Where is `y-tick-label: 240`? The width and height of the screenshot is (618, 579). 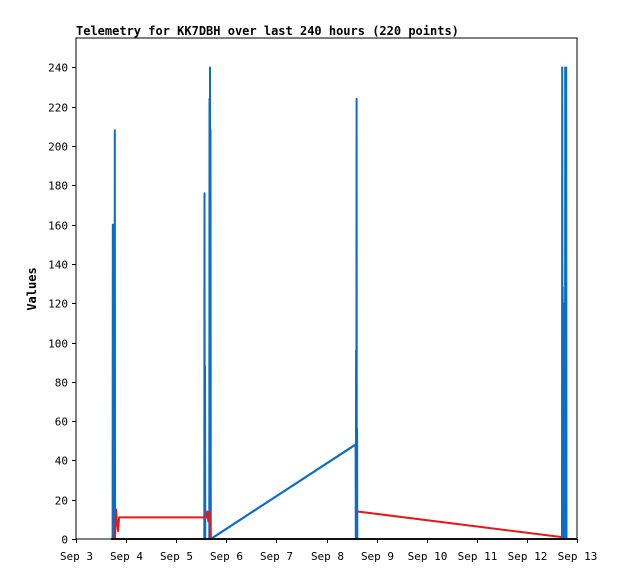 y-tick-label: 240 is located at coordinates (58, 68).